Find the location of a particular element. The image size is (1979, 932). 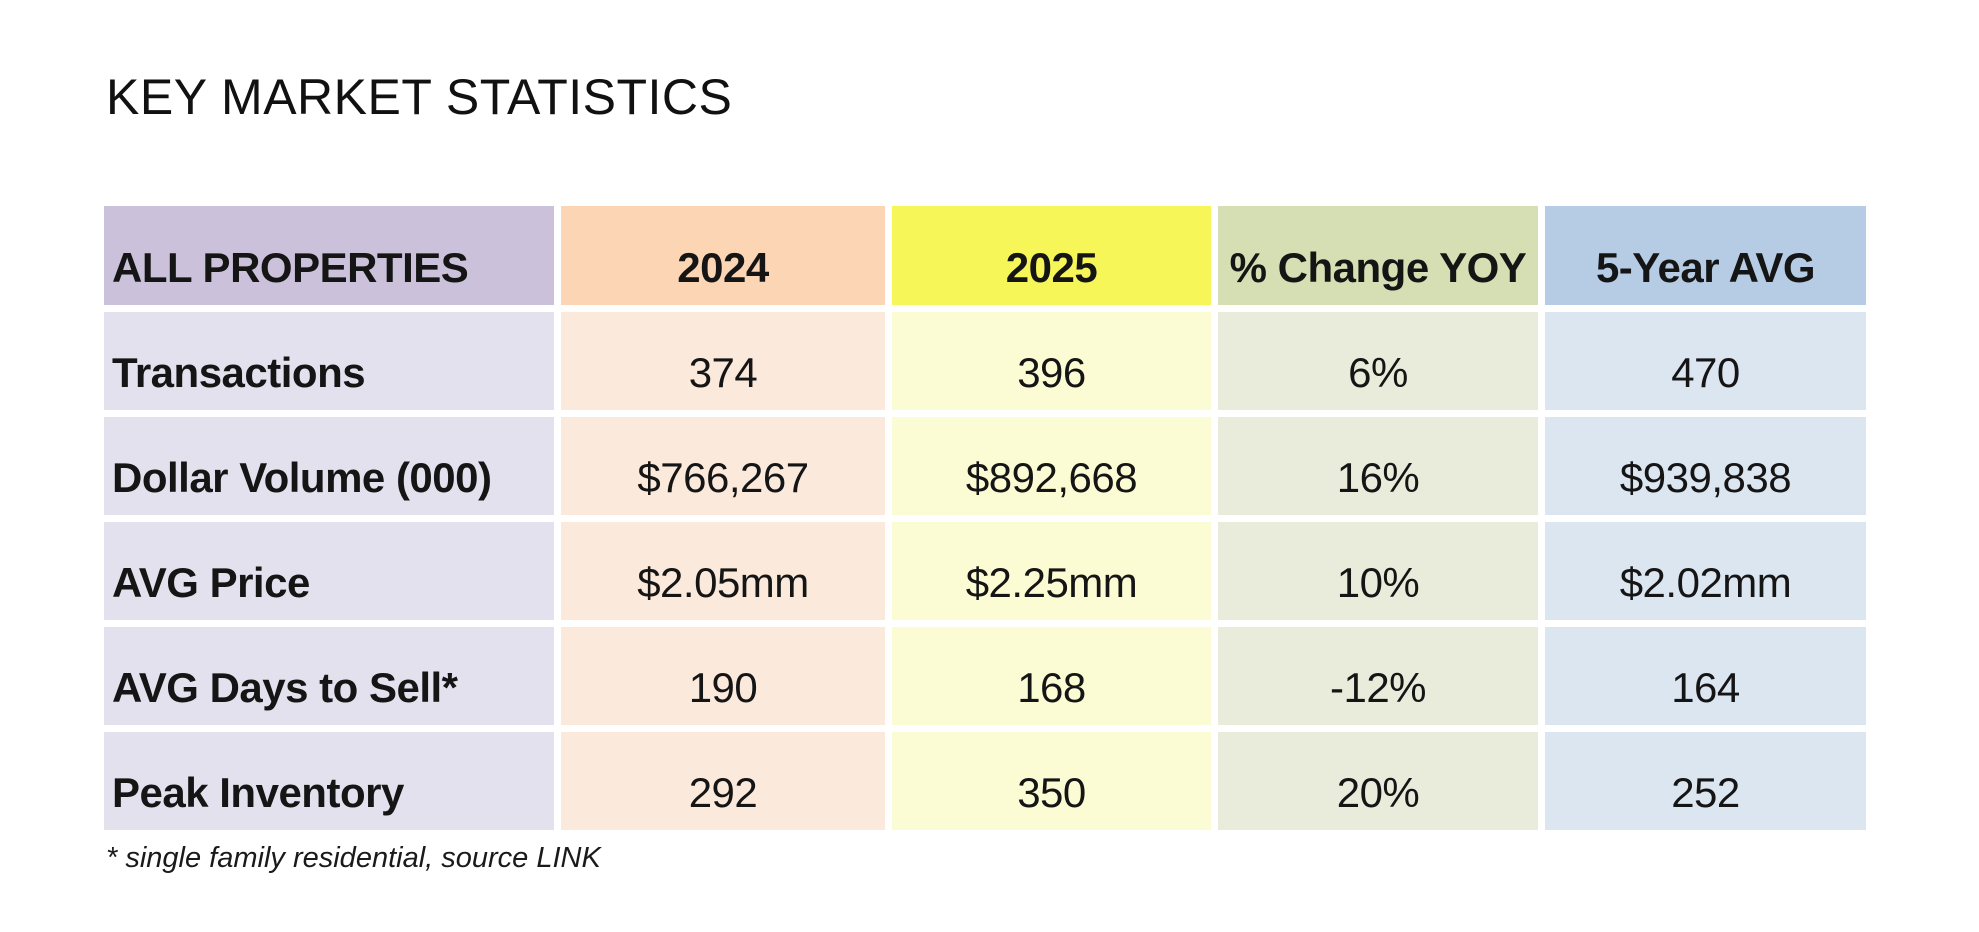

cell-avg-days-5yr-avg: 164 is located at coordinates (1705, 676).